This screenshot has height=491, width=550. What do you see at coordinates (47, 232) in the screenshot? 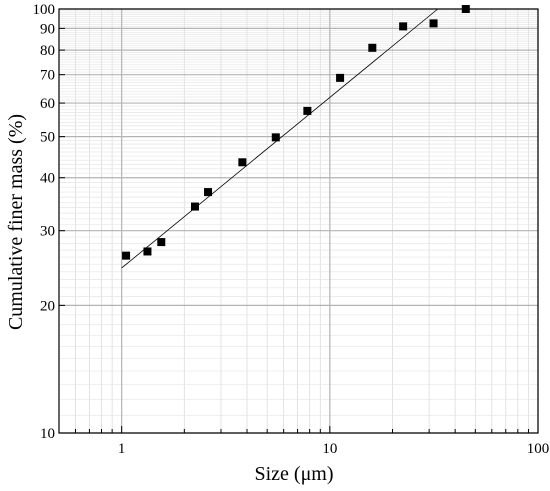
I see `y-tick-label: 30` at bounding box center [47, 232].